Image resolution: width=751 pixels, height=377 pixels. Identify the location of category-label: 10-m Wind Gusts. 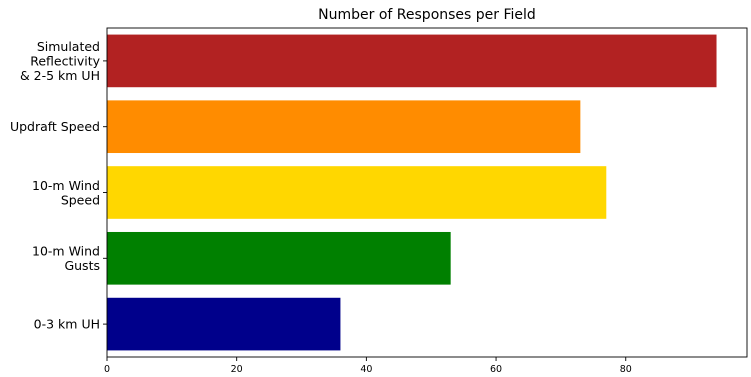
(66, 258).